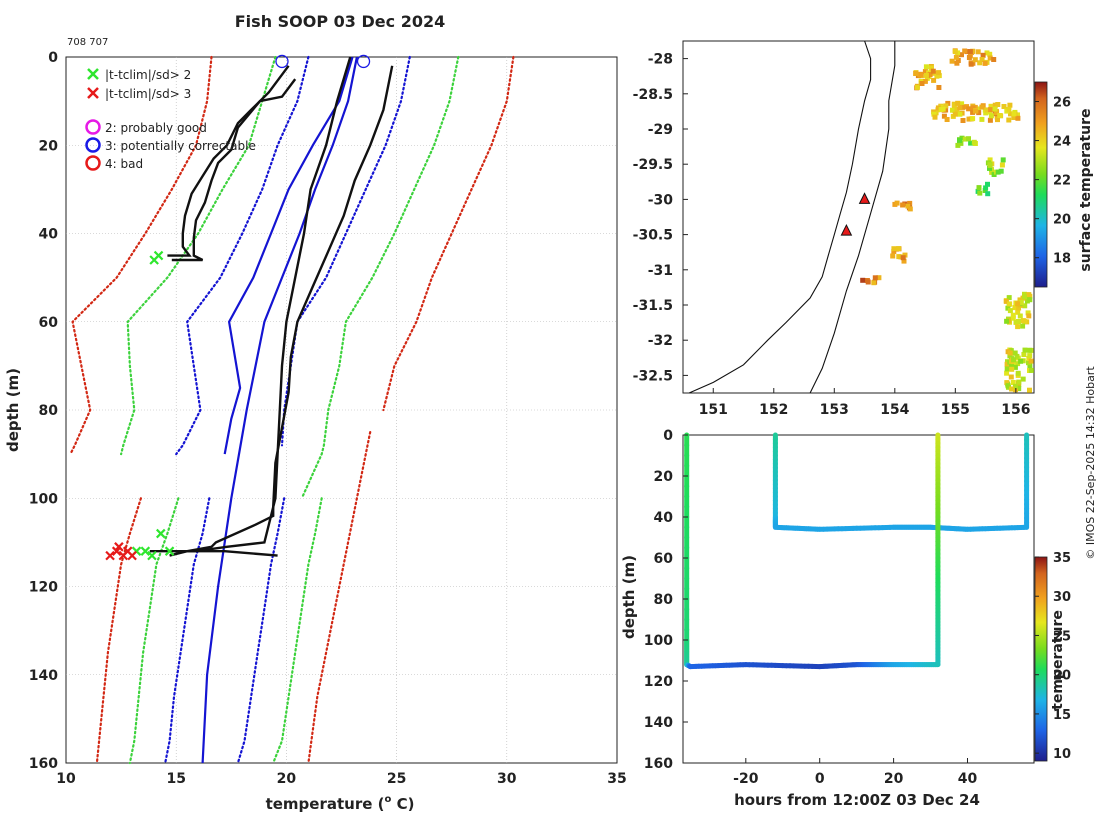  I want to click on legend-green-x-icon, so click(93, 74).